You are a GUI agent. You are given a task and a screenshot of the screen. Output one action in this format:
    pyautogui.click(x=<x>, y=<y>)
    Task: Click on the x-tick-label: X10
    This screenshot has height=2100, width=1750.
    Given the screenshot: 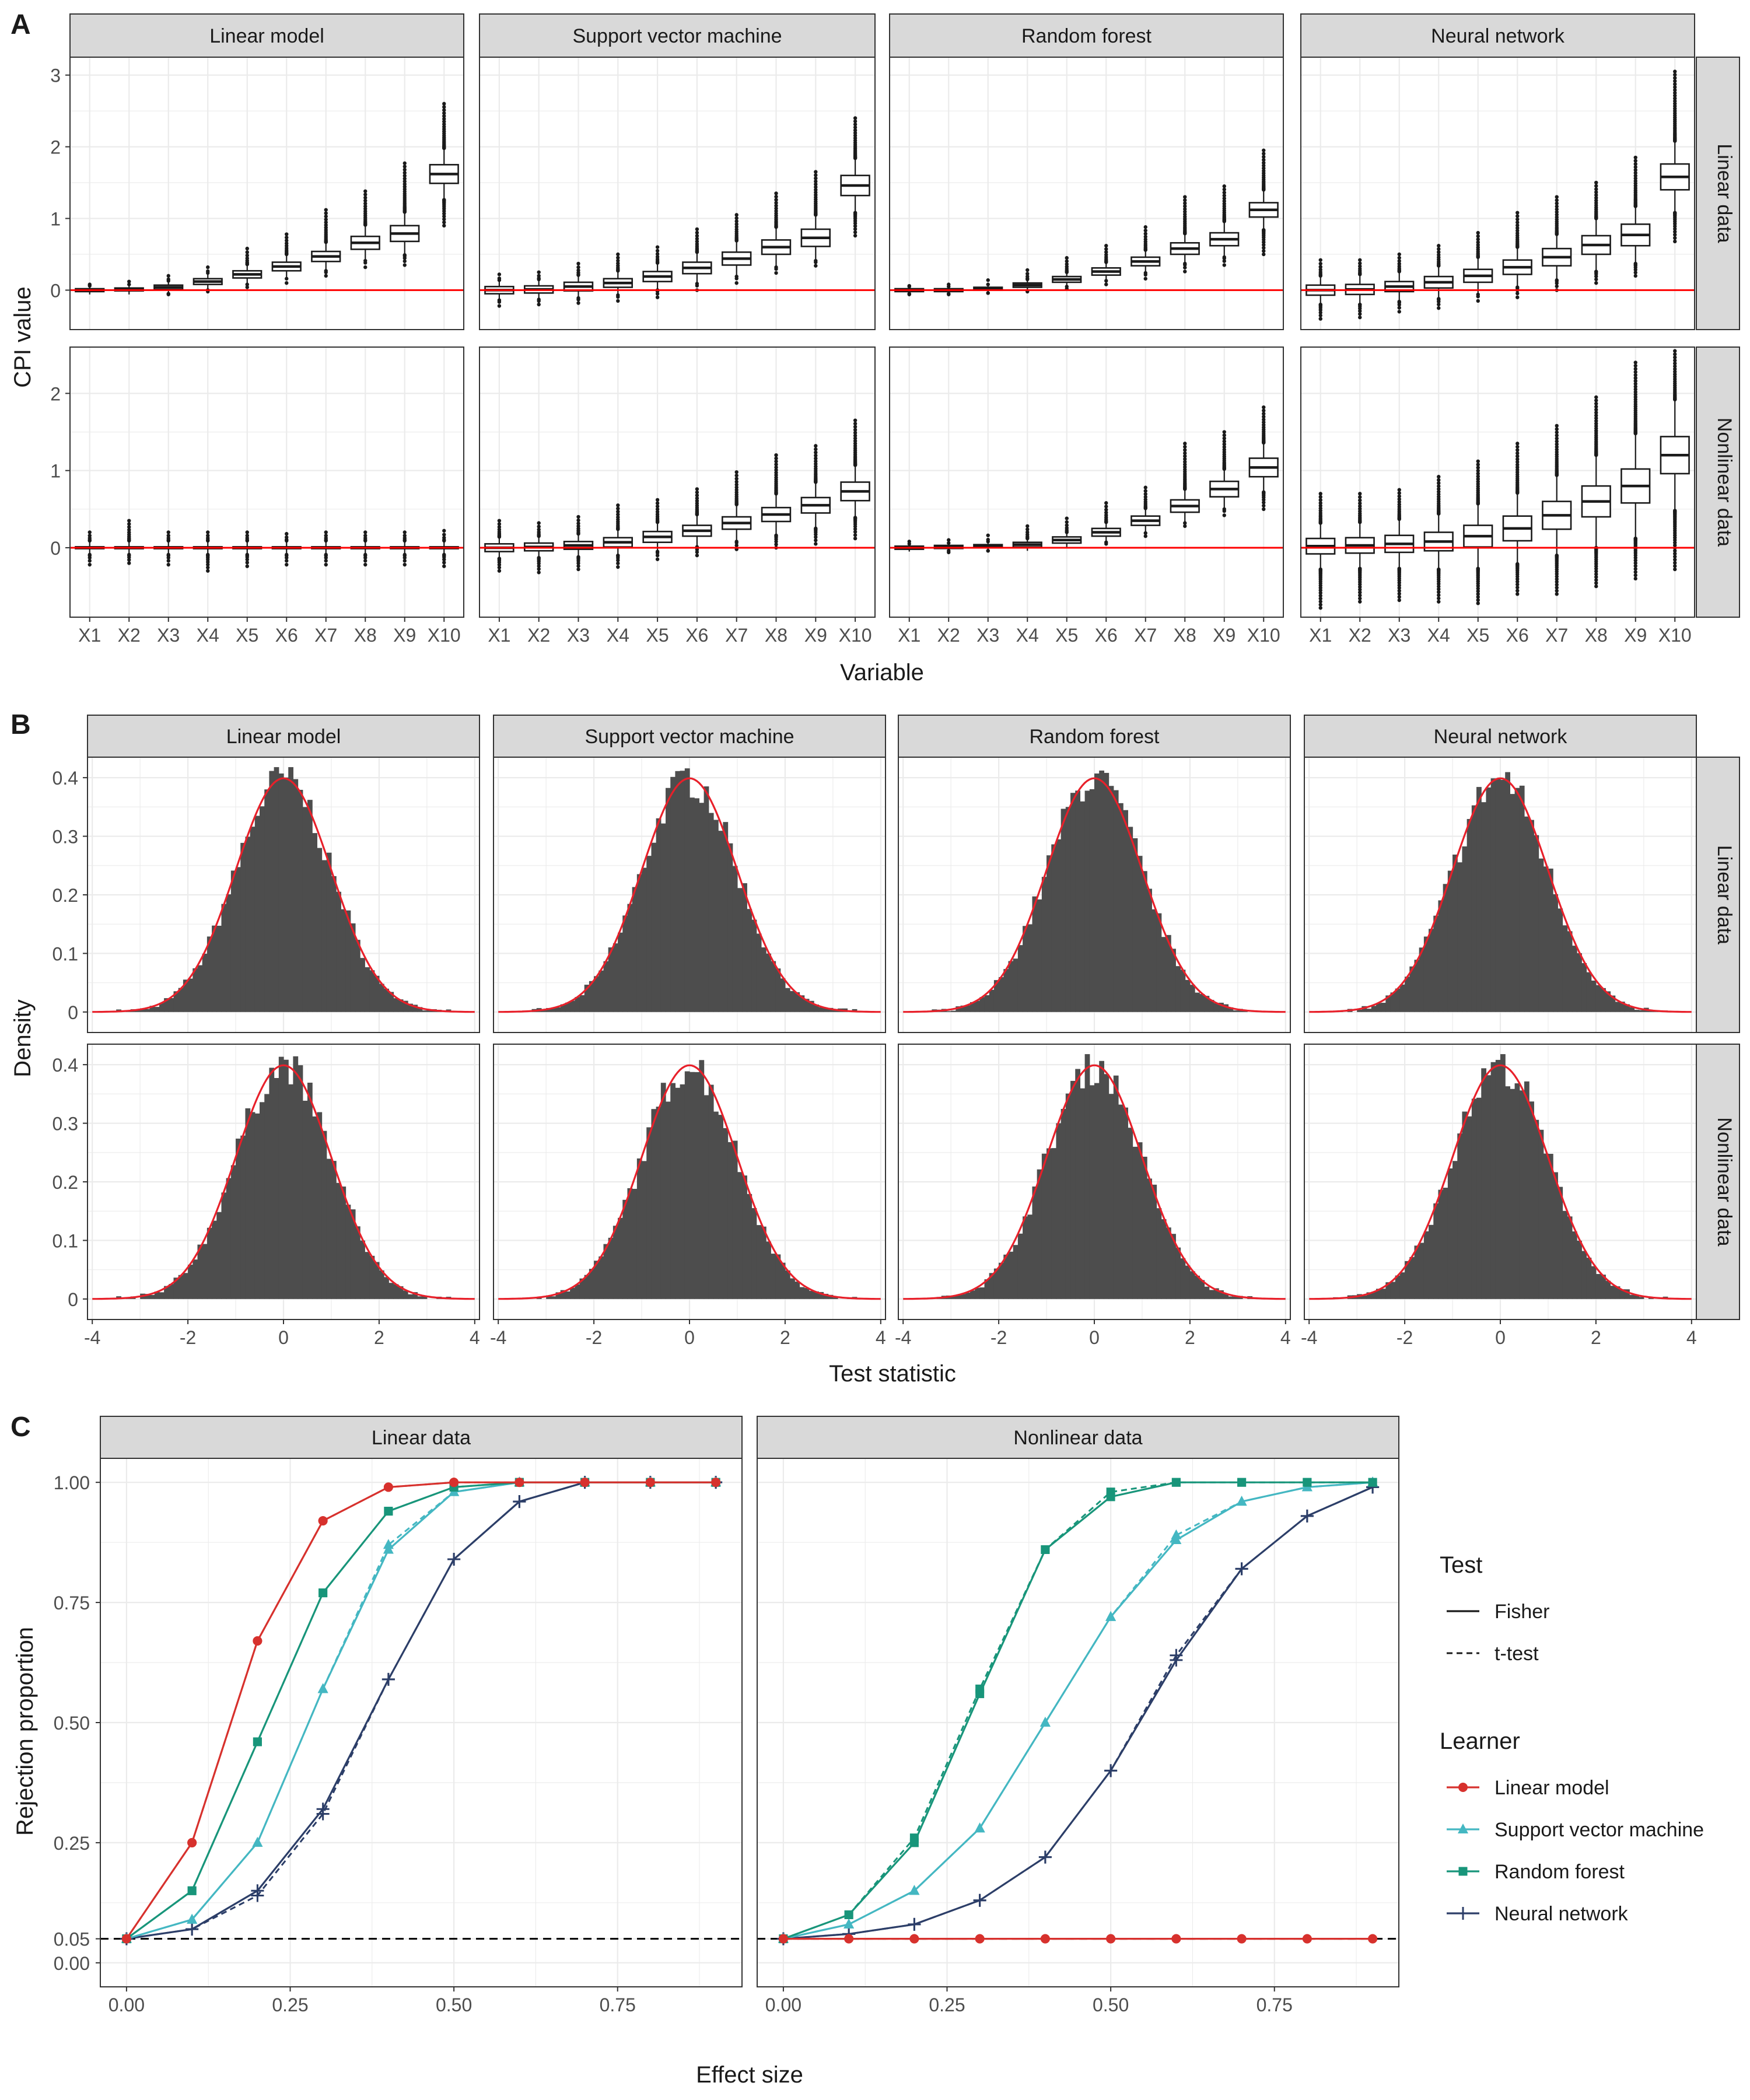 What is the action you would take?
    pyautogui.click(x=1675, y=635)
    